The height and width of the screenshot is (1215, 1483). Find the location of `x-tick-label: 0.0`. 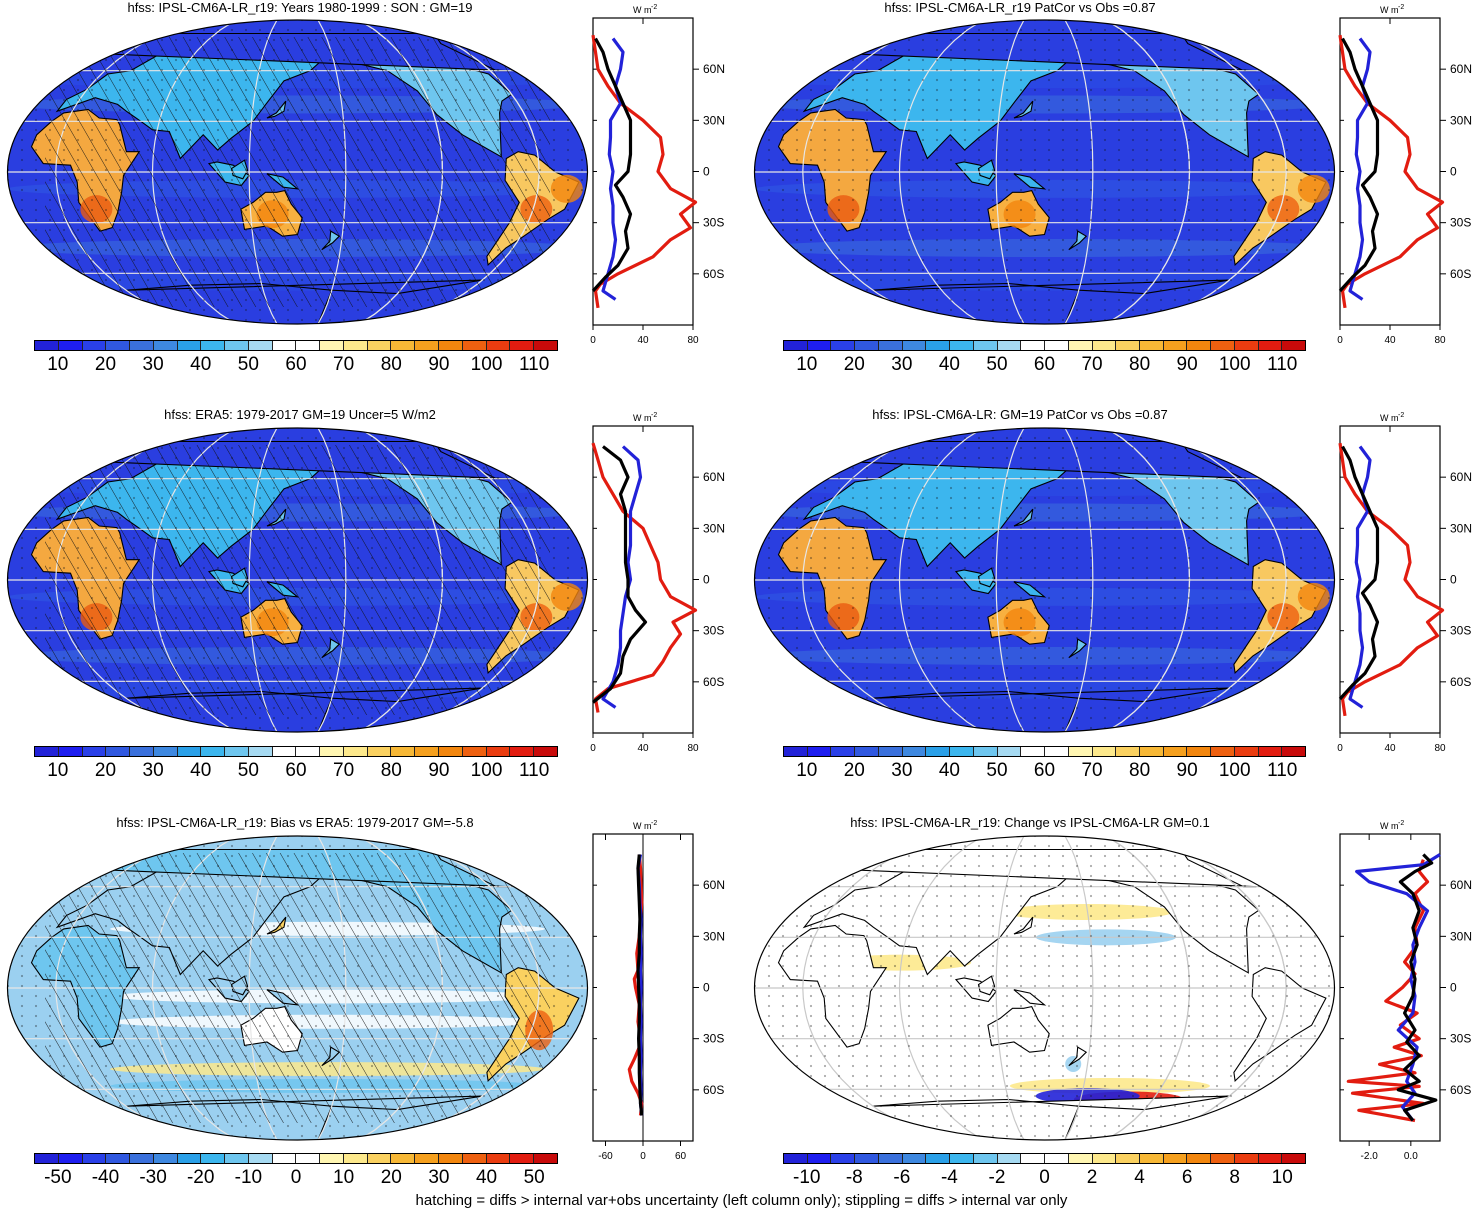

x-tick-label: 0.0 is located at coordinates (1411, 1156).